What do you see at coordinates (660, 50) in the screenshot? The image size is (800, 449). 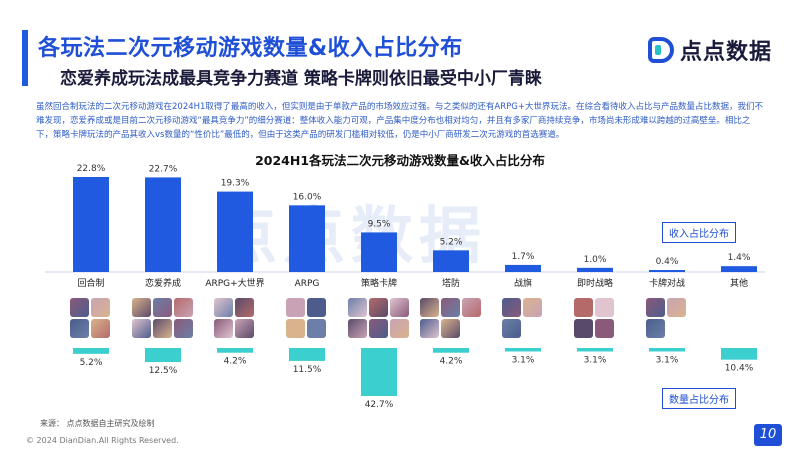 I see `logo-icon` at bounding box center [660, 50].